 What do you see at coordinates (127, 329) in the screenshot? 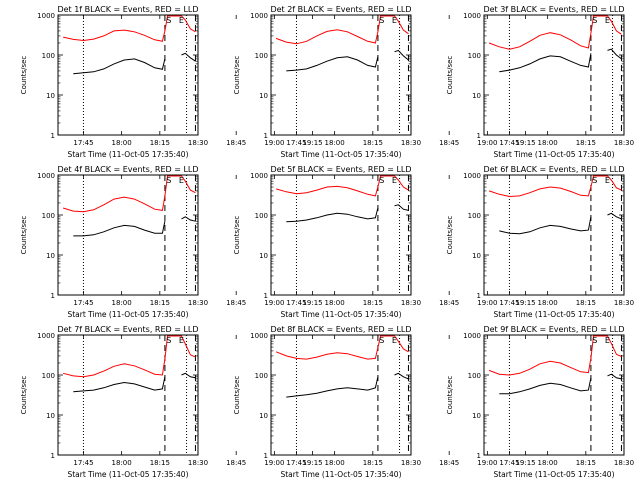
I see `panel-title: Det 7f BLACK = Events, RED = LLD` at bounding box center [127, 329].